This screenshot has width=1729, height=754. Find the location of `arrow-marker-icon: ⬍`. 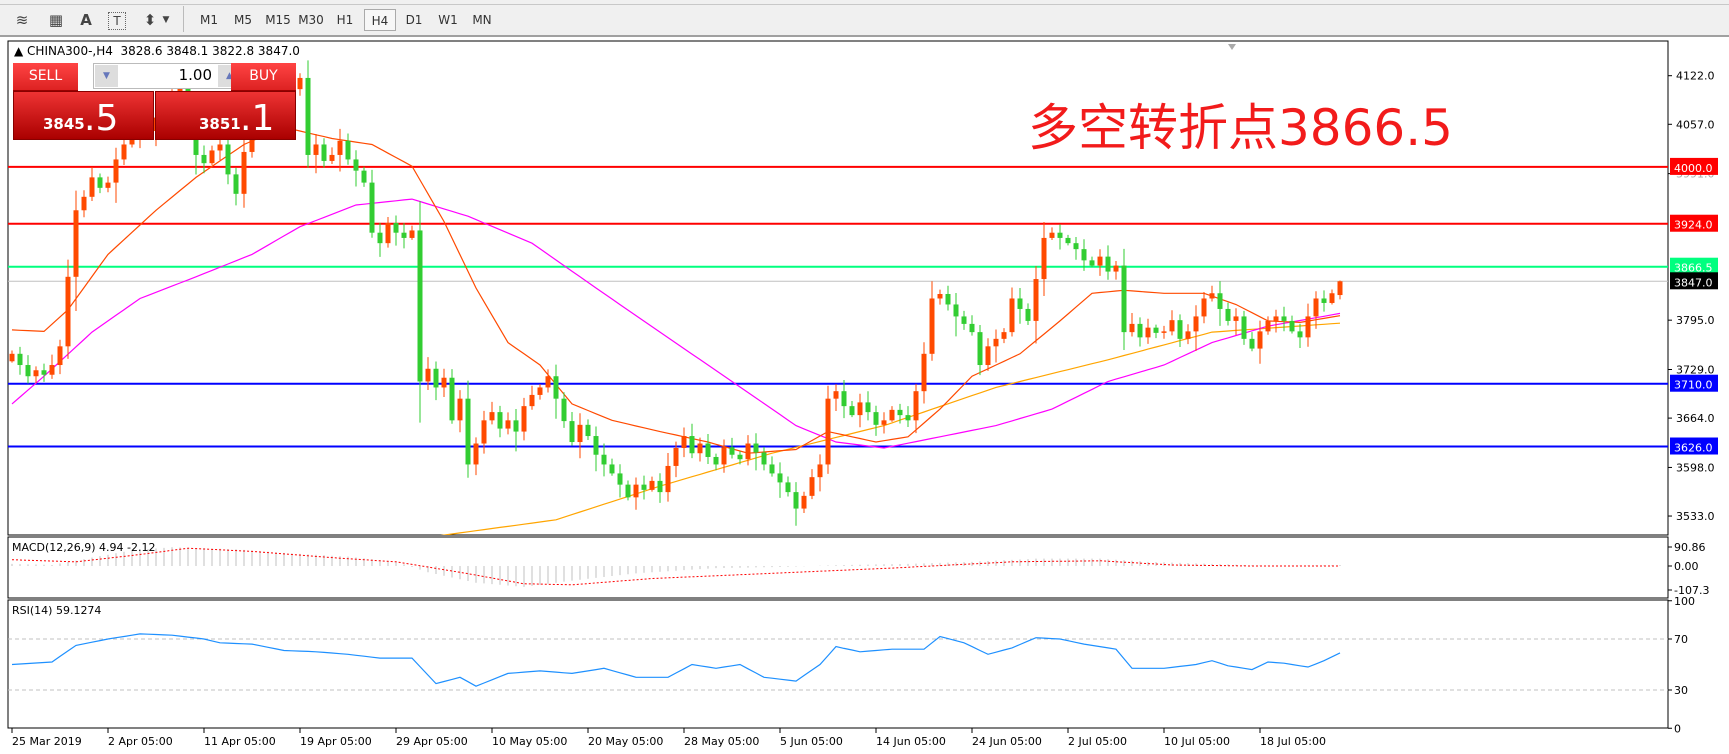

arrow-marker-icon: ⬍ is located at coordinates (150, 20).